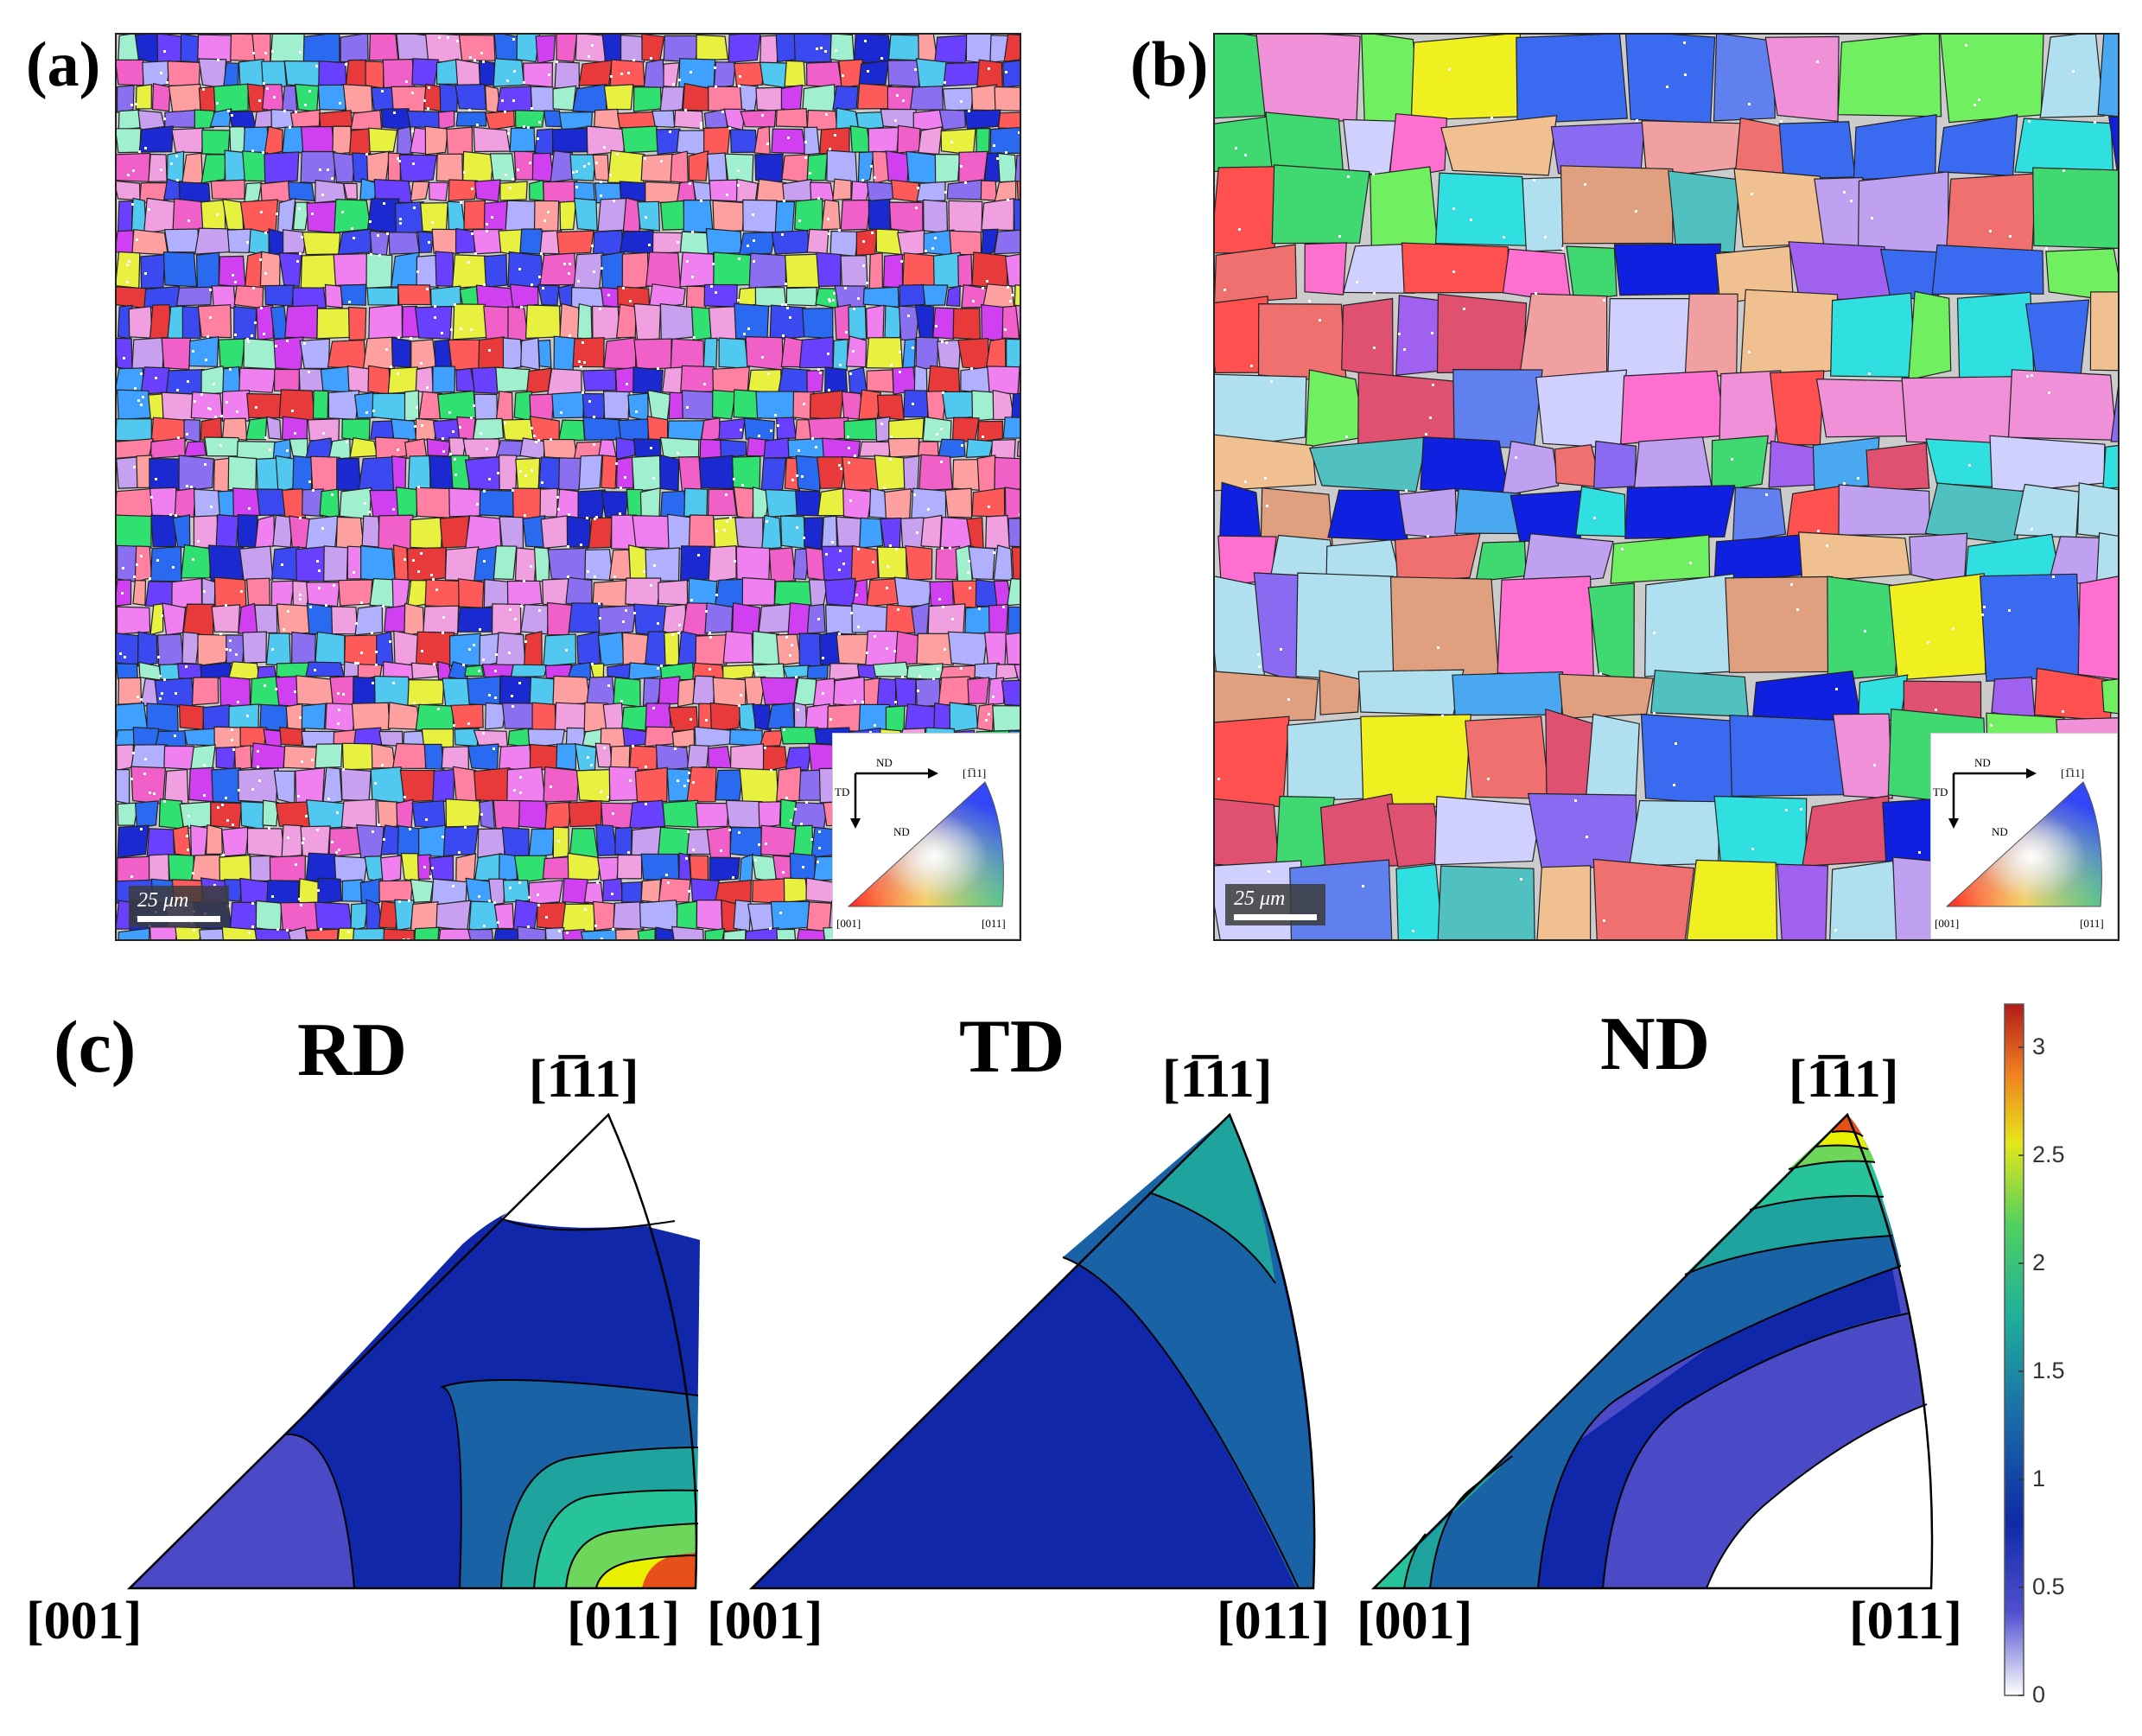  I want to click on ipf-rd-v001: [001], so click(85, 1621).